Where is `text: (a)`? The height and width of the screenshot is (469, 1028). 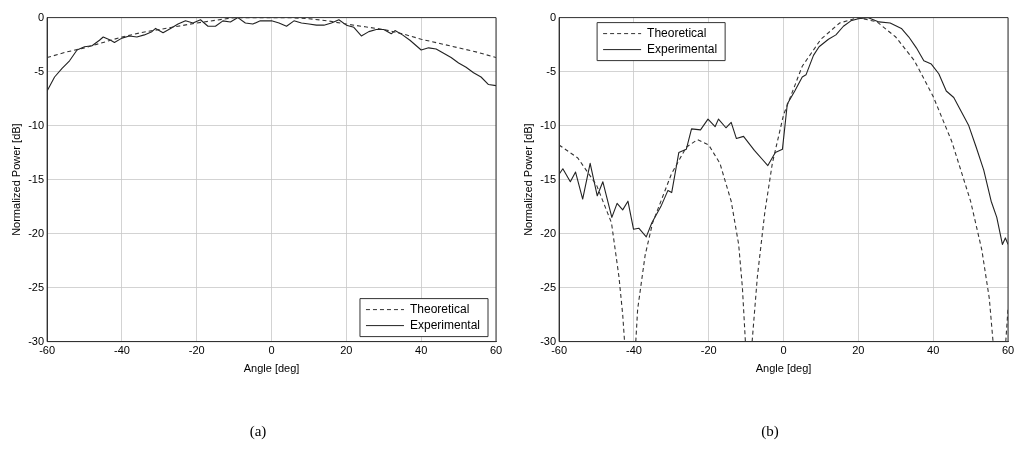 text: (a) is located at coordinates (258, 431).